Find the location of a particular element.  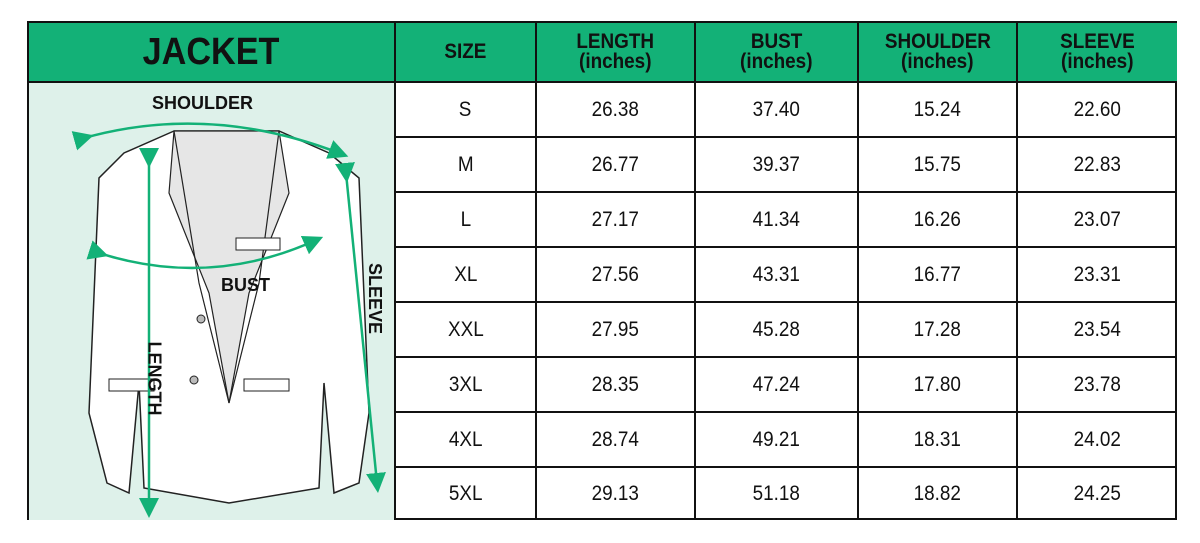

measurement-cell: 27.17 is located at coordinates (616, 218).